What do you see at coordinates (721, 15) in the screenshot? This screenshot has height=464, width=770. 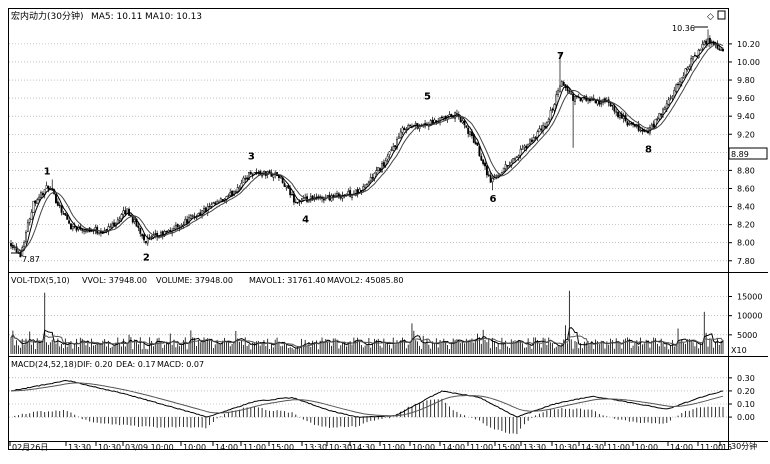 I see `window-toggle-icon` at bounding box center [721, 15].